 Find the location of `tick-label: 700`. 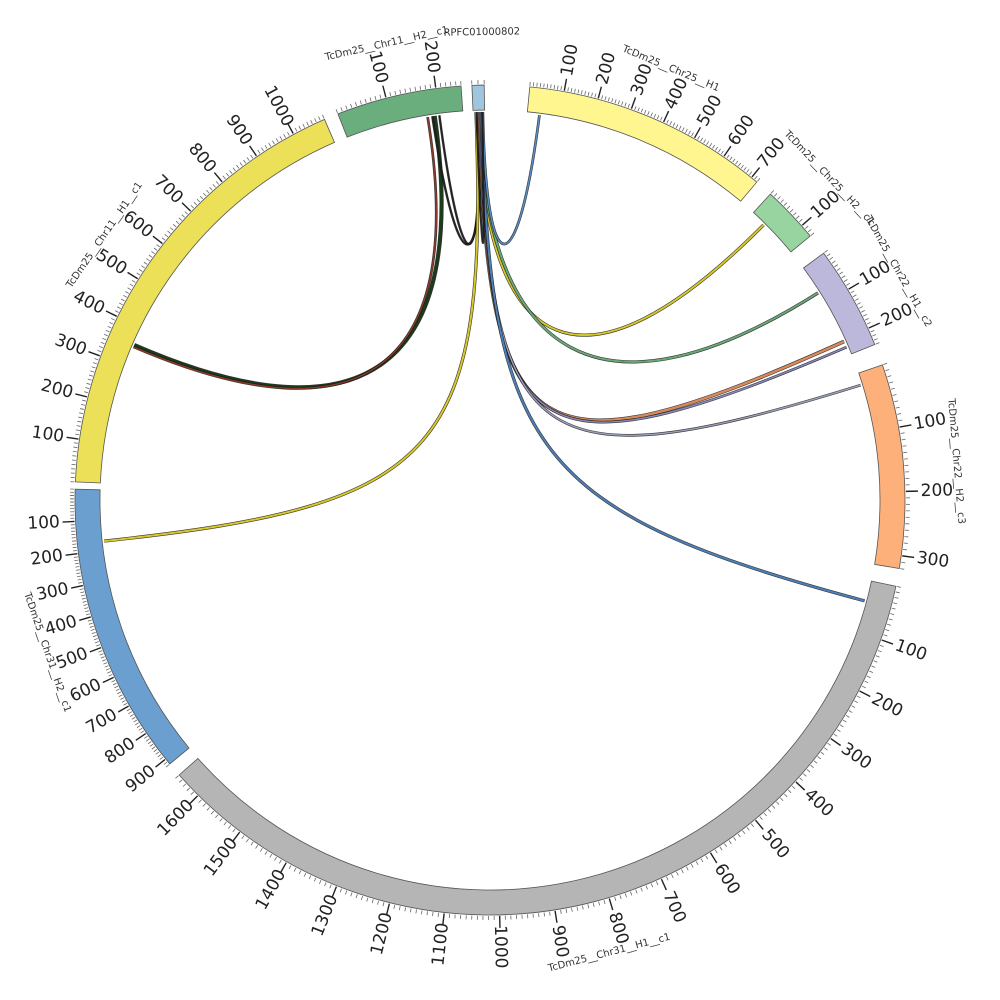

tick-label: 700 is located at coordinates (102, 721).